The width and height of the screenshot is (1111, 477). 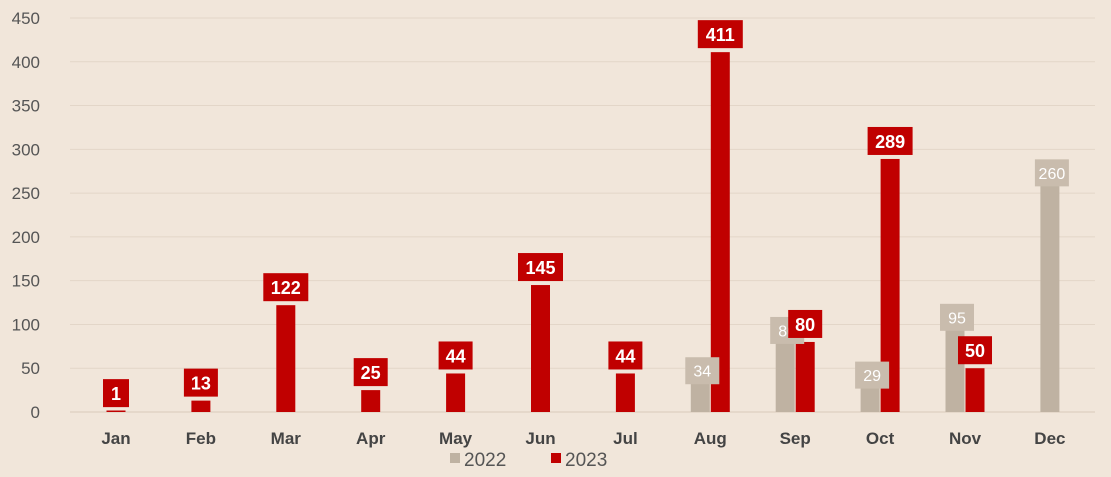 I want to click on data-label-2023-aug: 411, so click(x=720, y=35).